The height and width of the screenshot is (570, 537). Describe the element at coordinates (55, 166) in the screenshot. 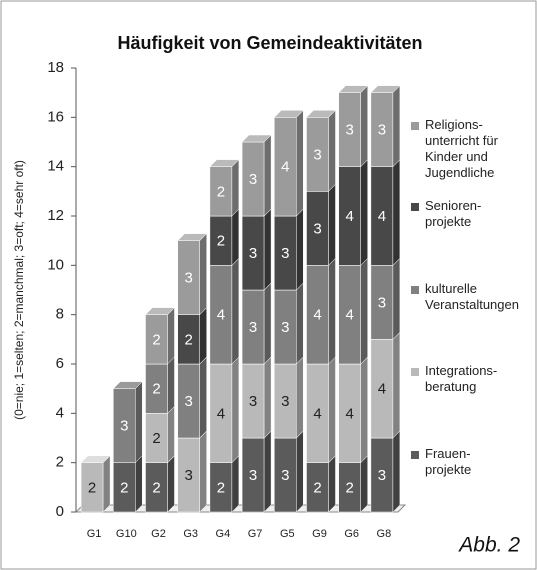

I see `y-tick-label: 14` at that location.